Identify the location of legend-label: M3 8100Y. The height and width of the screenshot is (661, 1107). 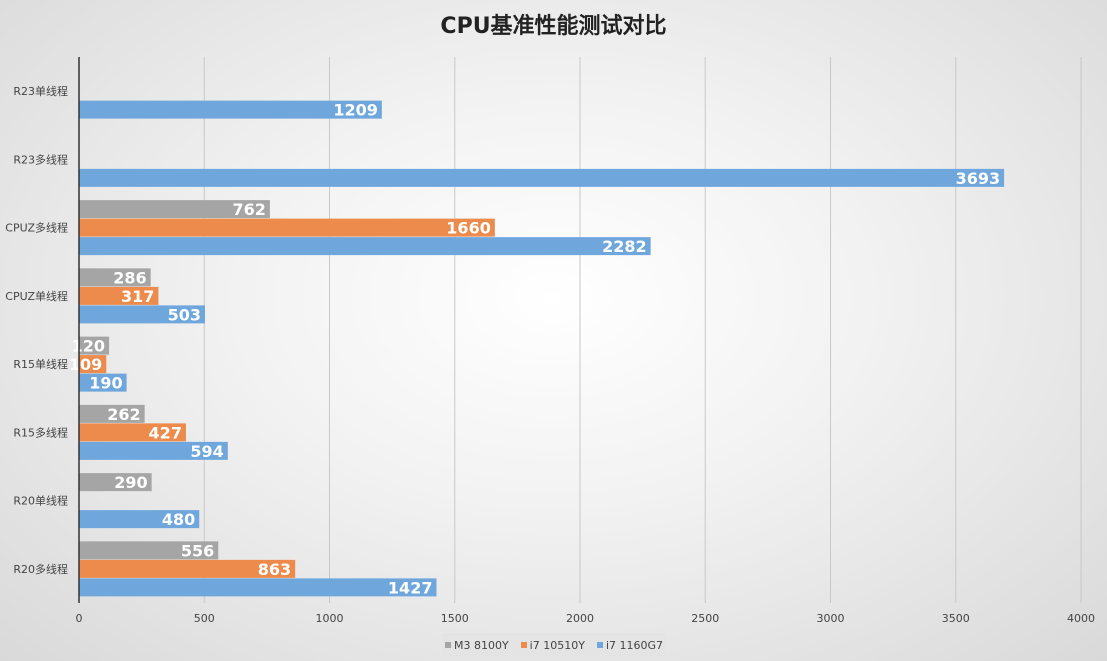
(481, 645).